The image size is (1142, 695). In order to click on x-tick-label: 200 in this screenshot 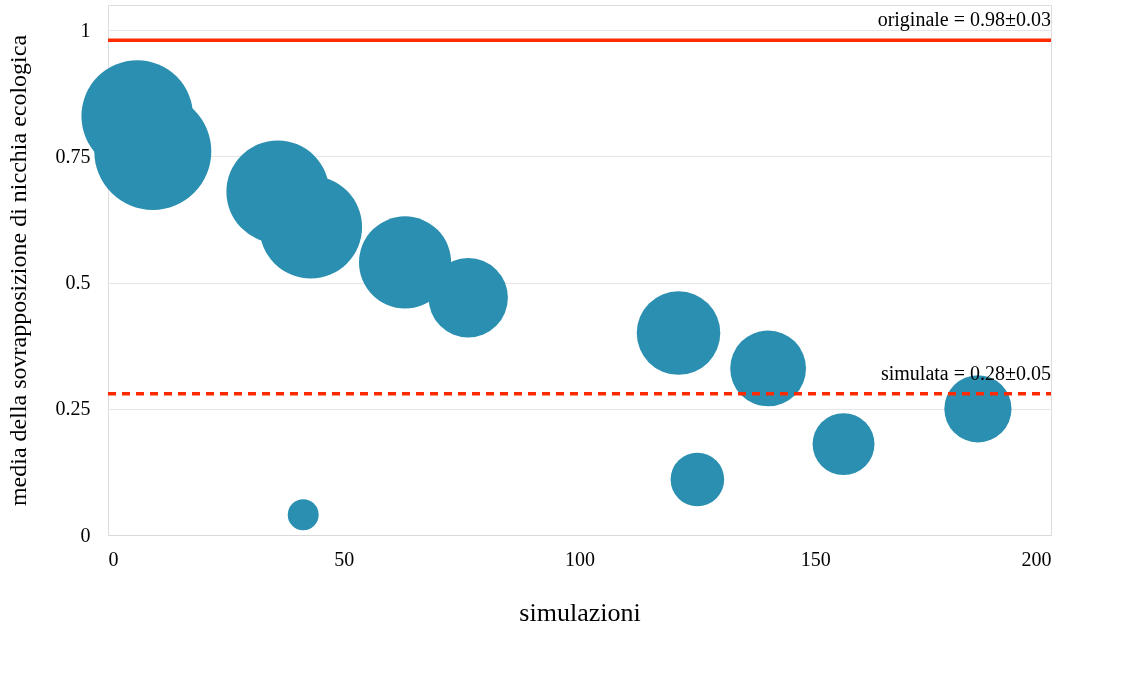, I will do `click(1036, 558)`.